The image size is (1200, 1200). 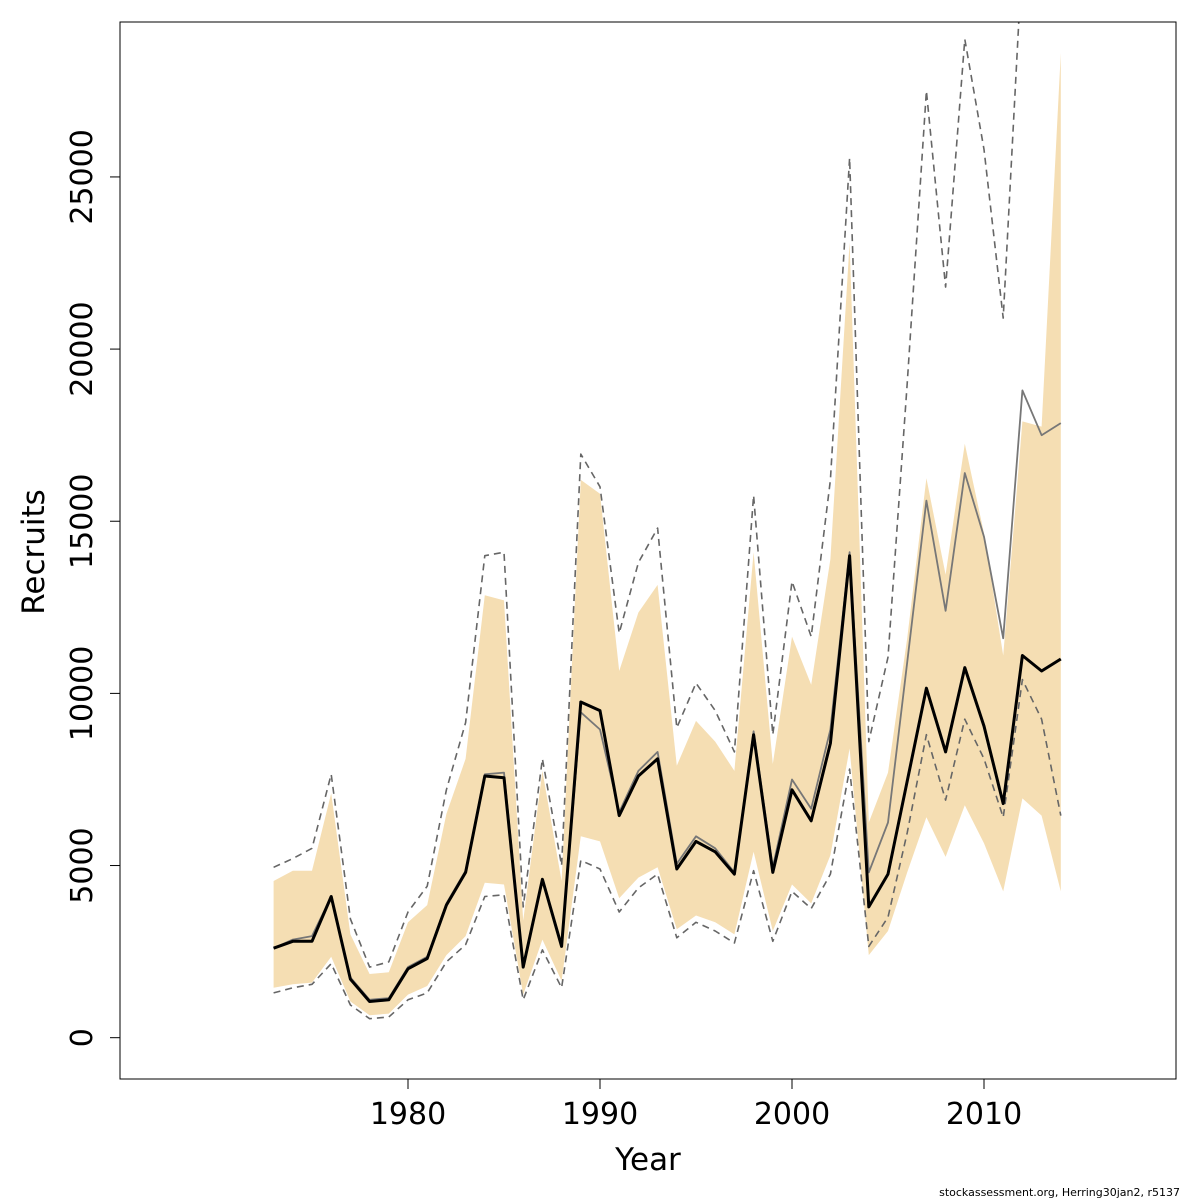 What do you see at coordinates (696, 1105) in the screenshot?
I see `x-axis: 1980 1990 2000 2010` at bounding box center [696, 1105].